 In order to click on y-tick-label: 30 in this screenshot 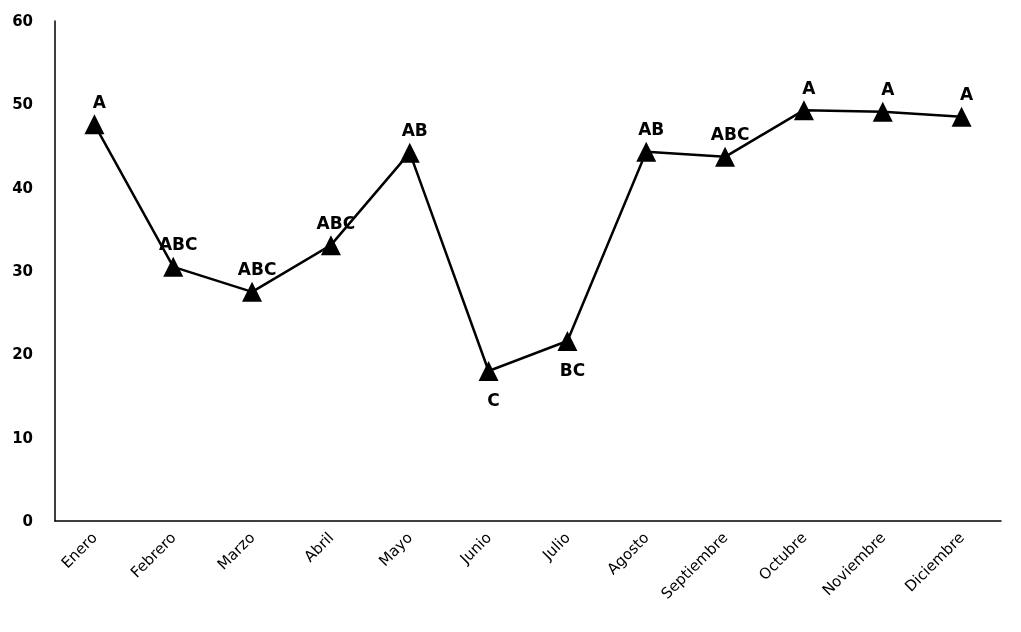, I will do `click(22, 271)`.